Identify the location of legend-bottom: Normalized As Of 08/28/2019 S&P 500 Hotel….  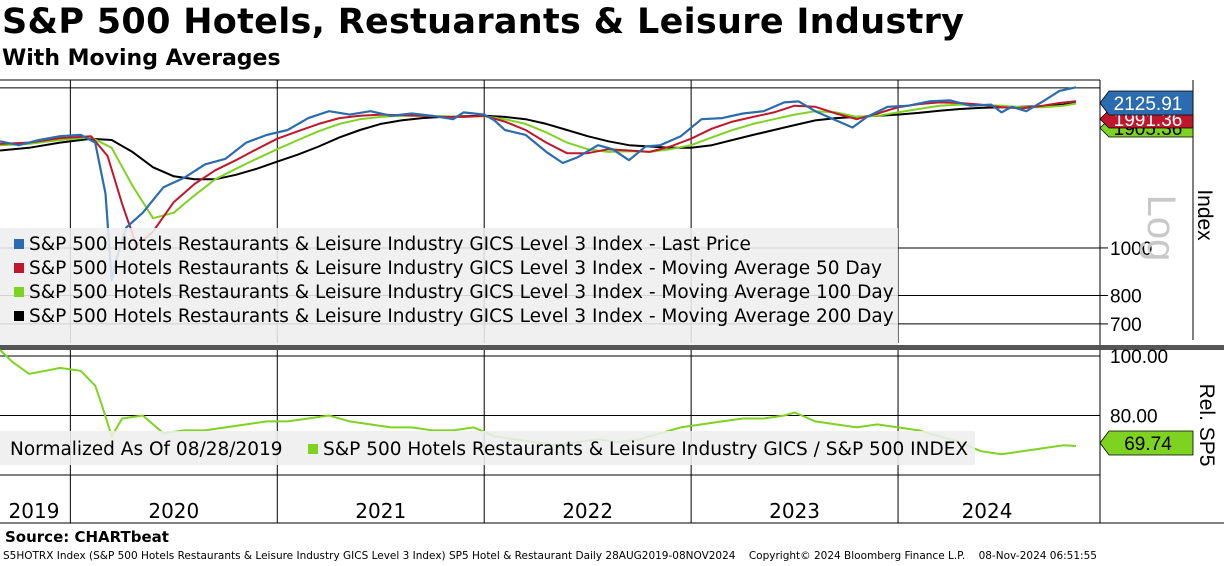
(487, 448).